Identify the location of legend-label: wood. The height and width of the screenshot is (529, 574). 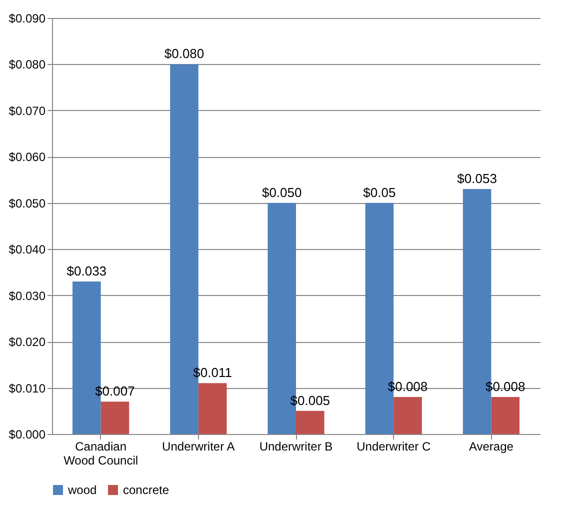
(82, 490).